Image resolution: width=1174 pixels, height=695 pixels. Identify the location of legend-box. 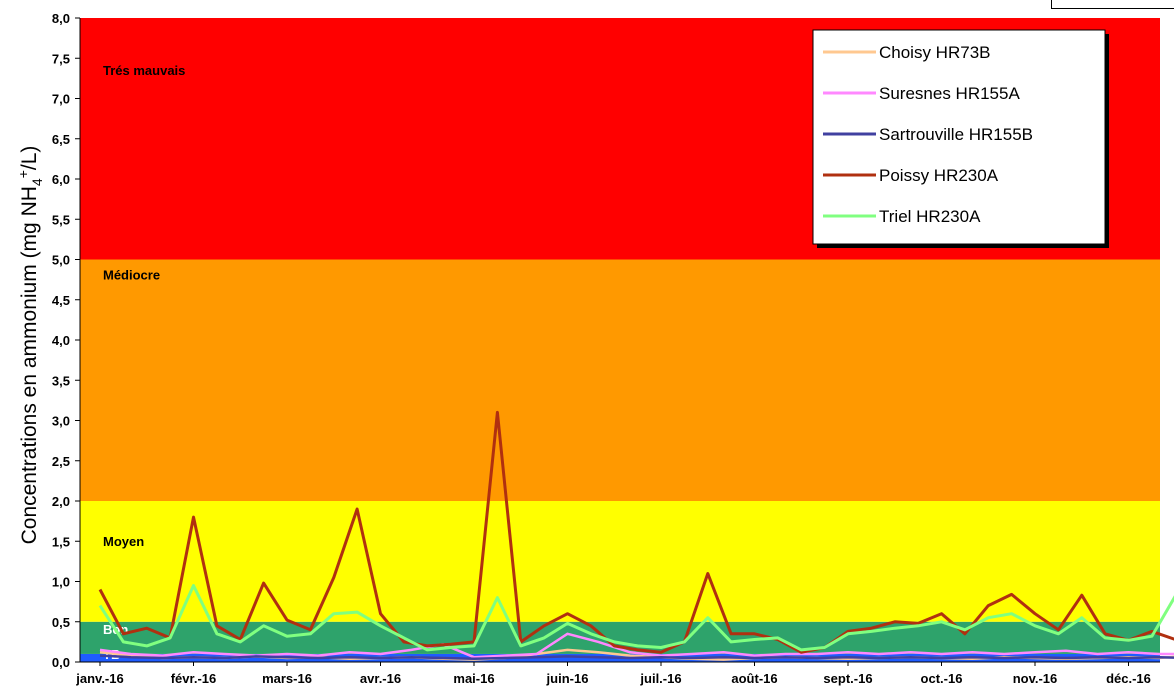
(959, 137).